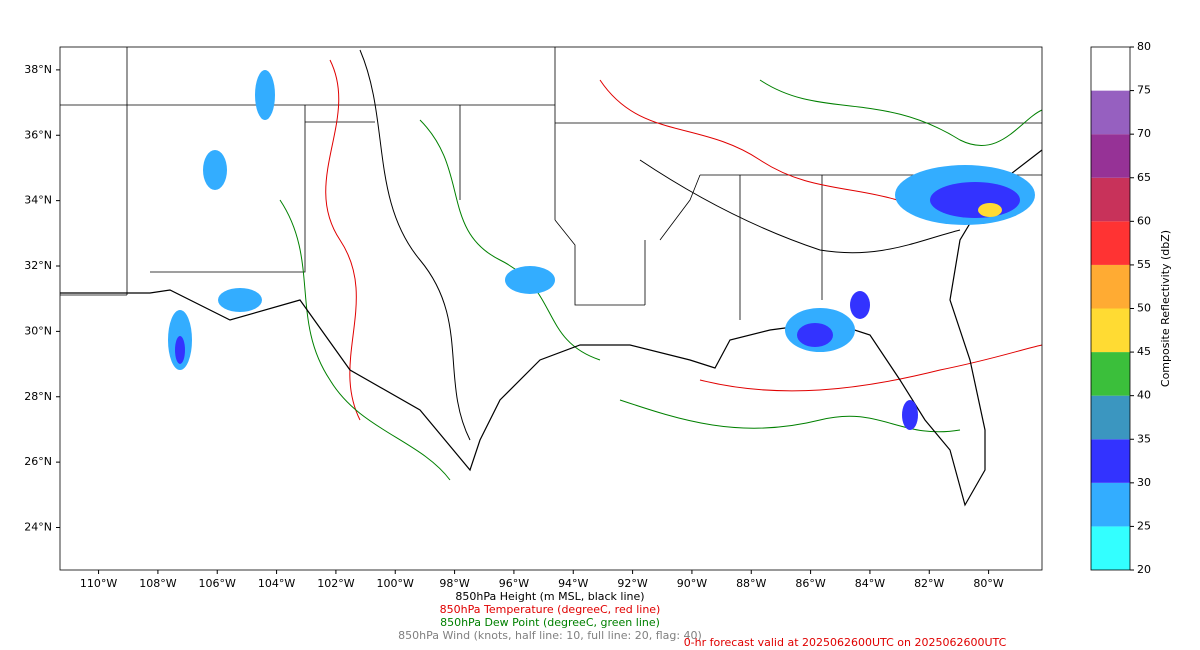 The image size is (1200, 650). I want to click on lon-label: 92°W, so click(632, 583).